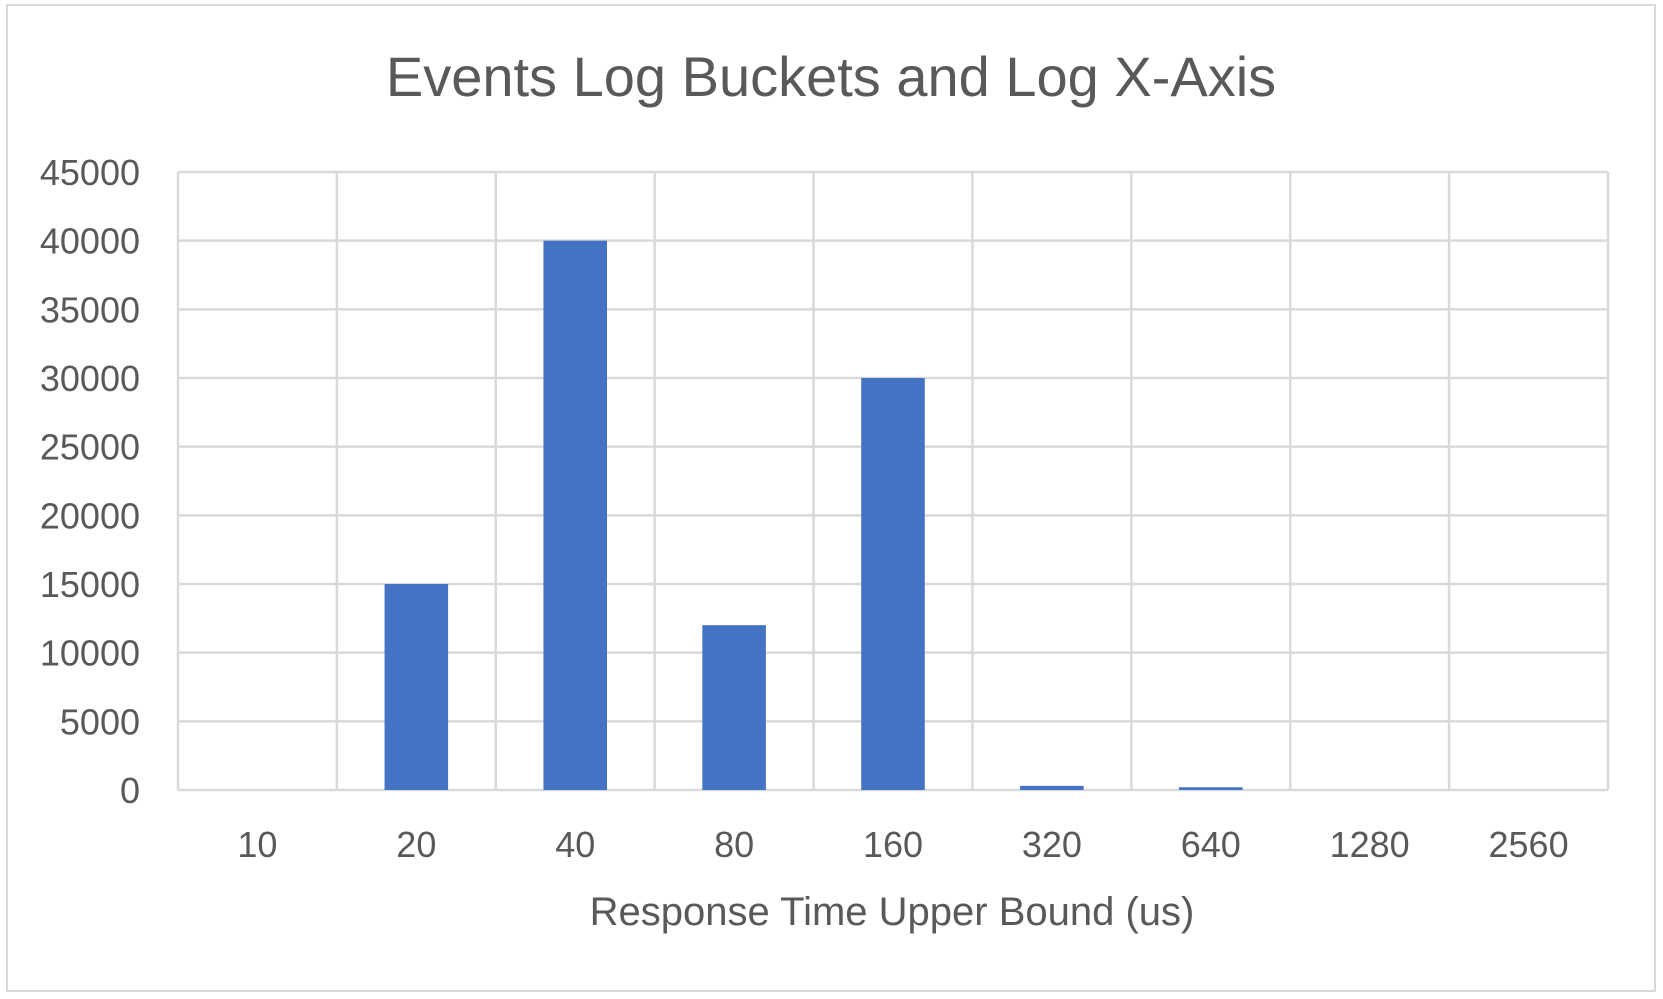 The height and width of the screenshot is (999, 1663). I want to click on y-tick-label: 20000, so click(90, 515).